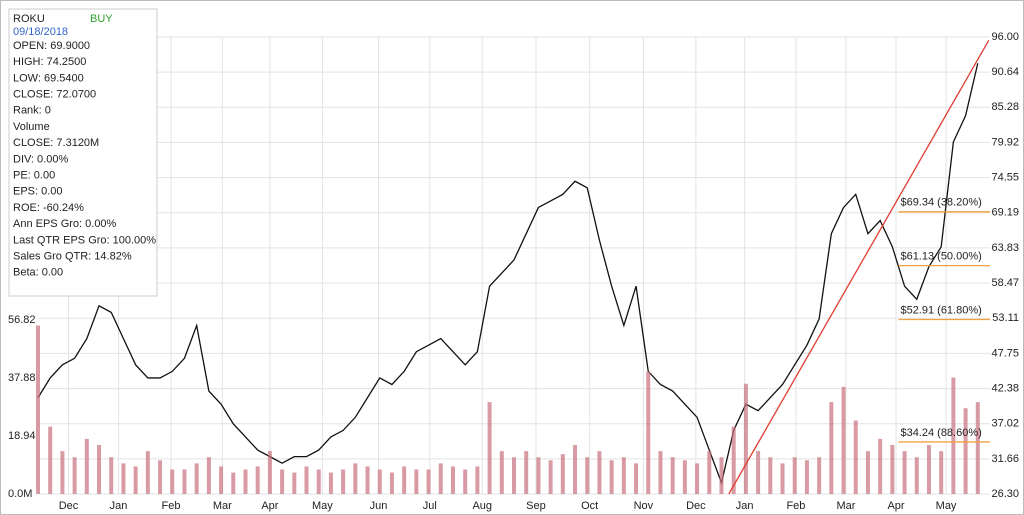 The image size is (1024, 515). I want to click on fib-label: $52.91 (61.80%), so click(940, 310).